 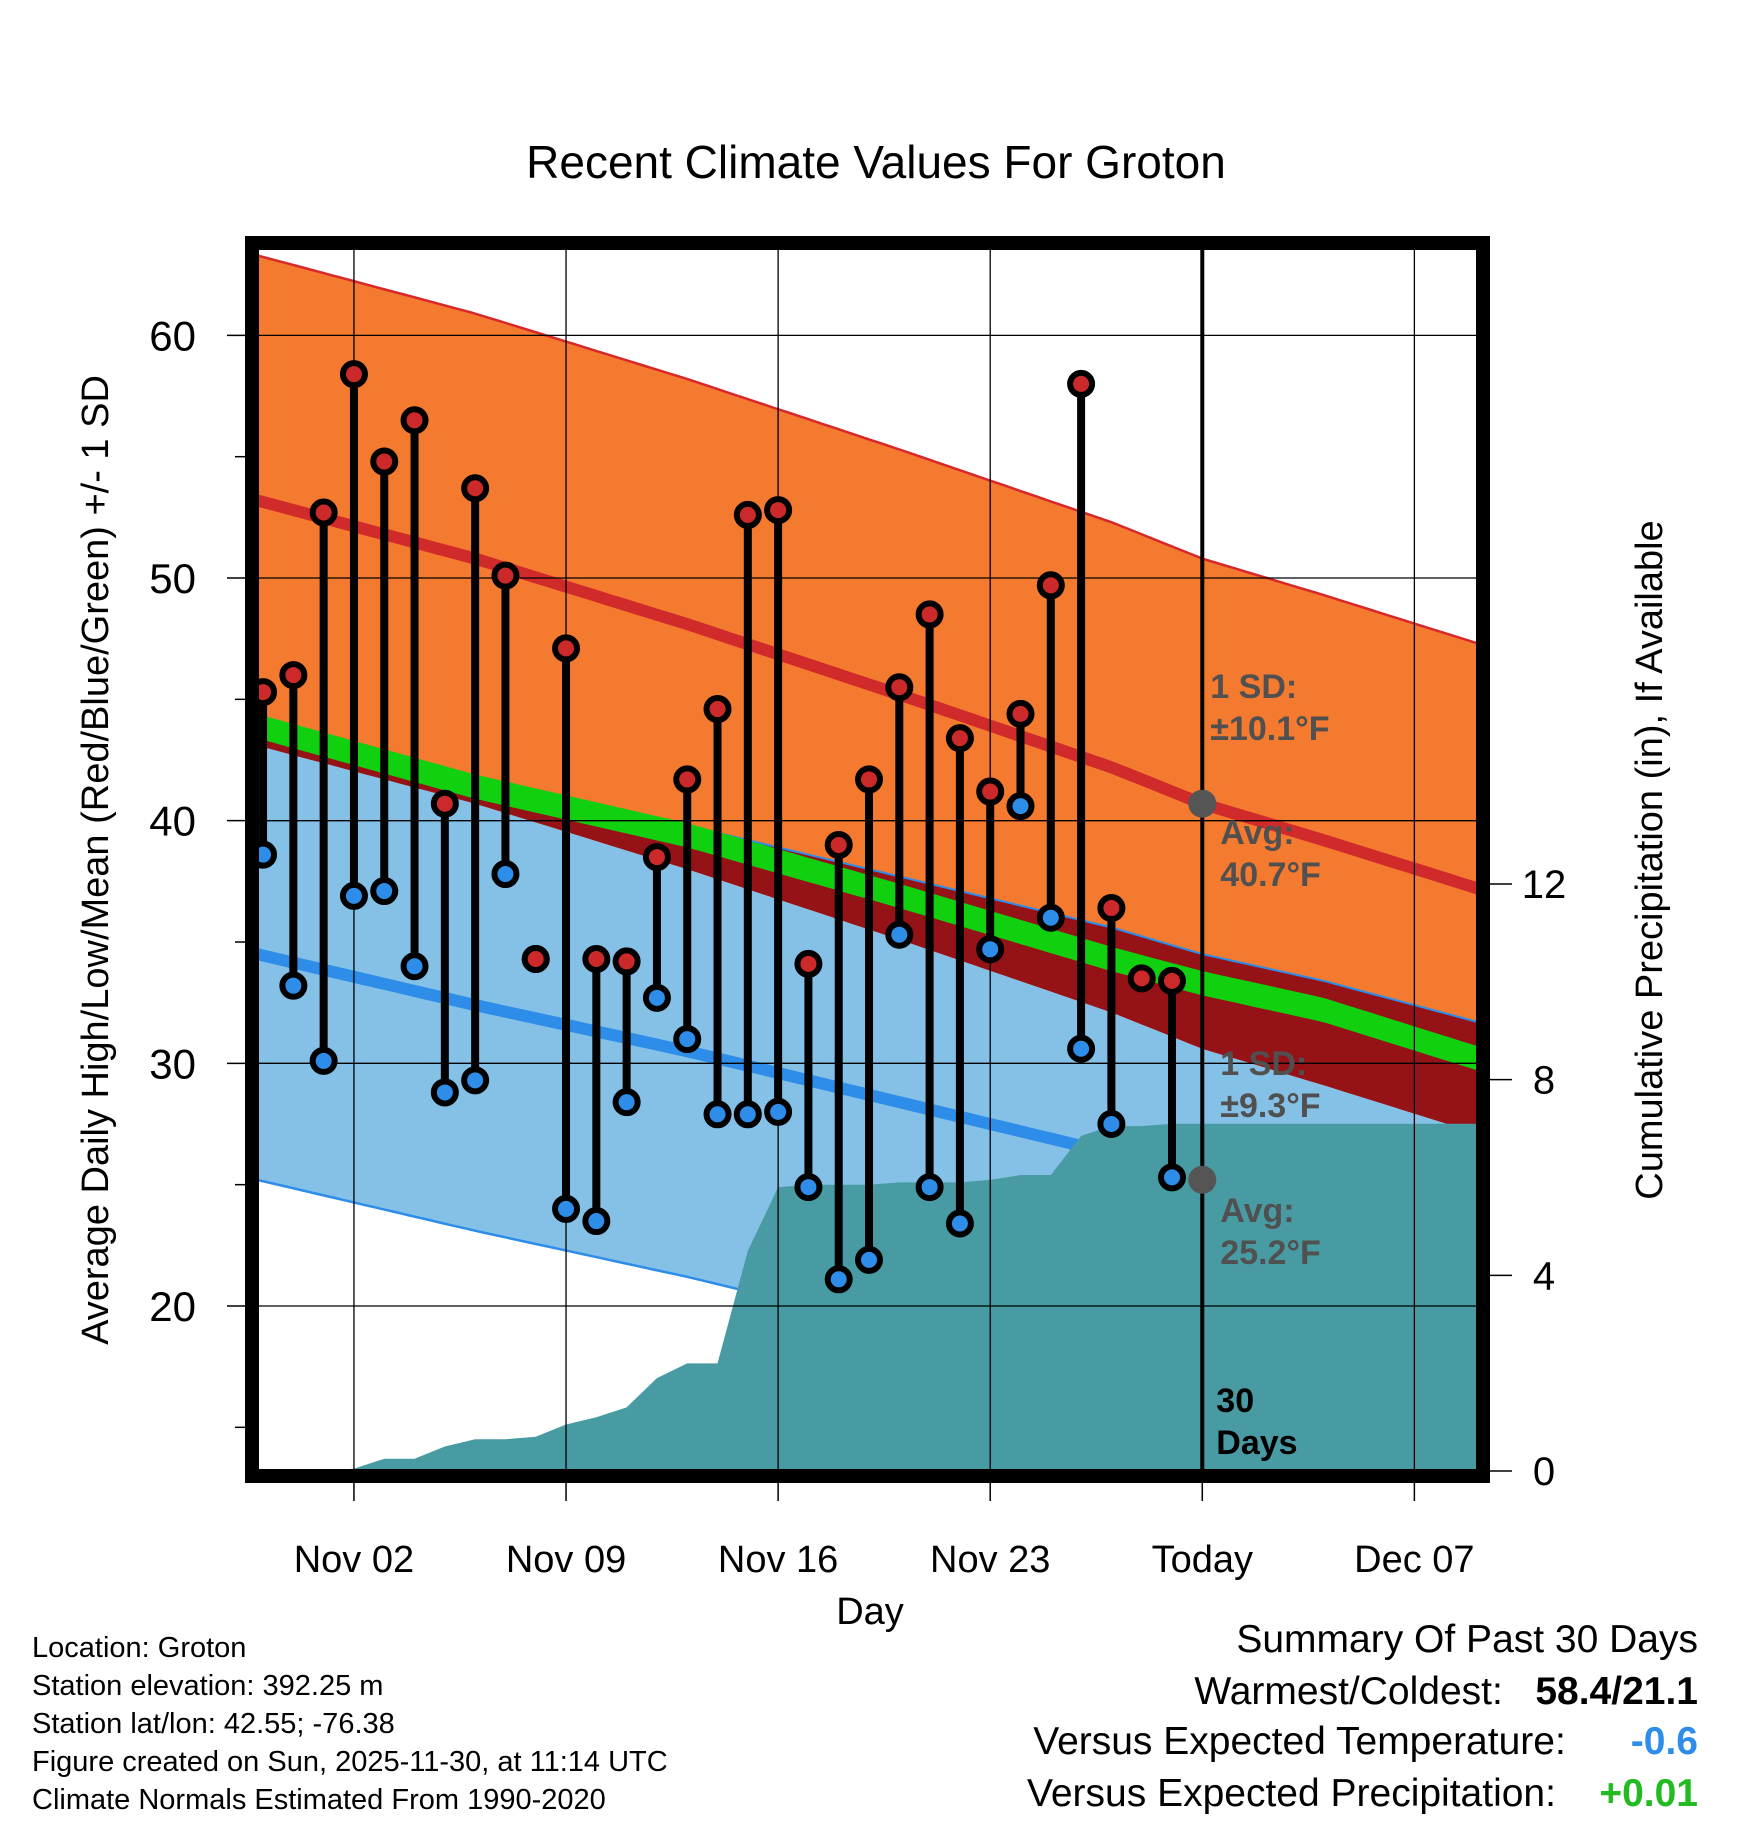 I want to click on info-normals: Climate Normals Estimated From 1990-2020, so click(x=319, y=1800).